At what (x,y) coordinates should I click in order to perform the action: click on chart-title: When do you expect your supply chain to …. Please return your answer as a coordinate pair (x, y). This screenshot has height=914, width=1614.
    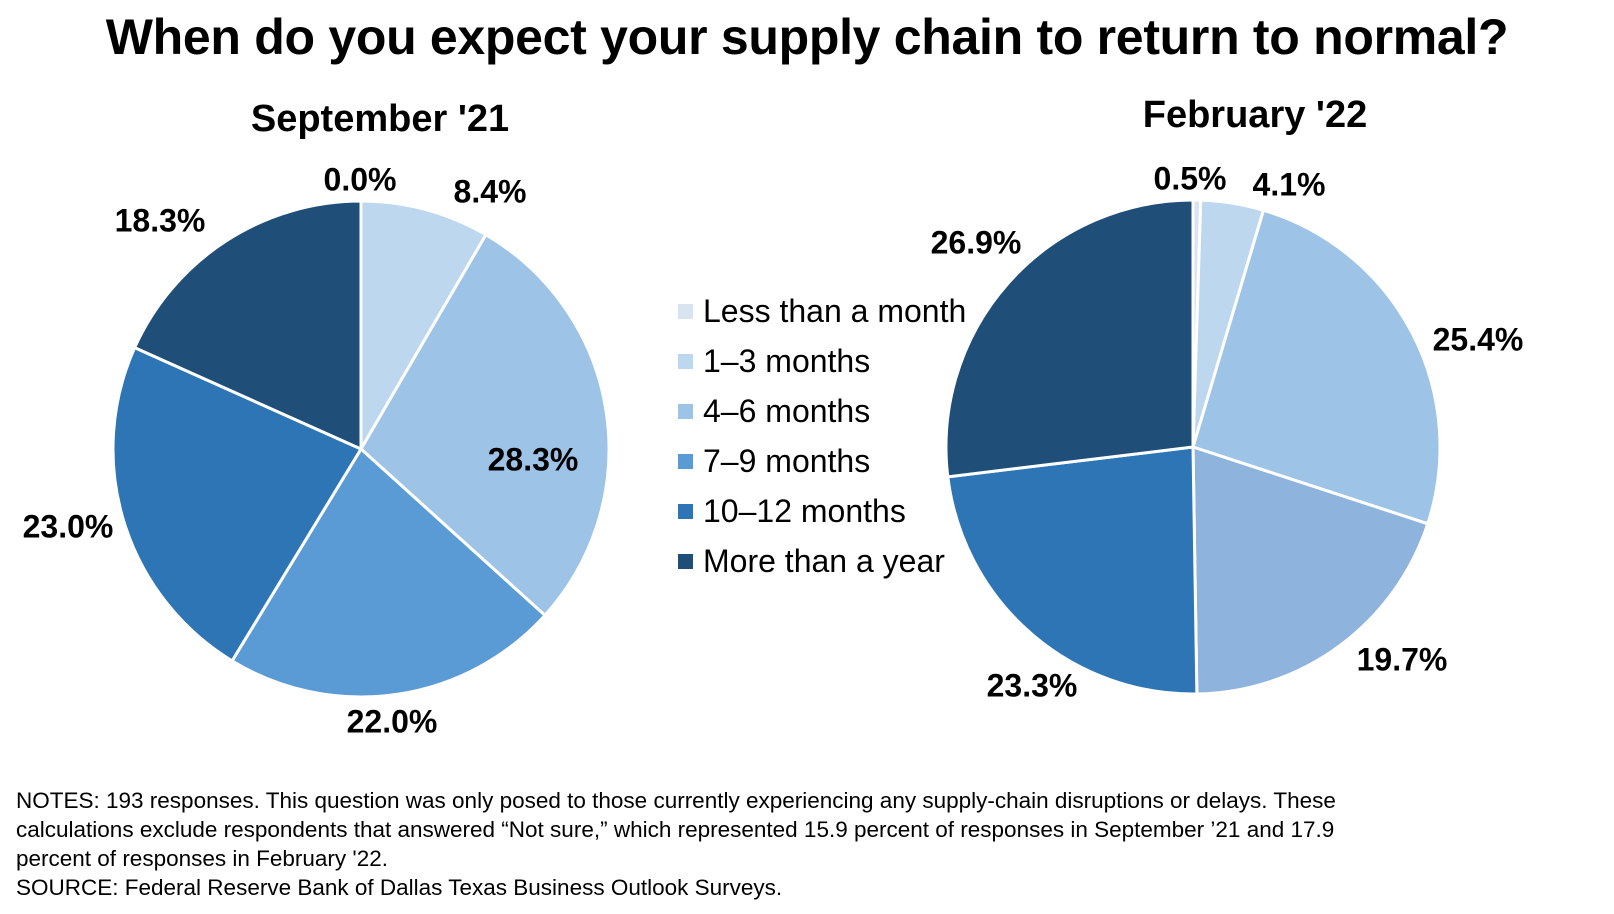
    Looking at the image, I should click on (807, 37).